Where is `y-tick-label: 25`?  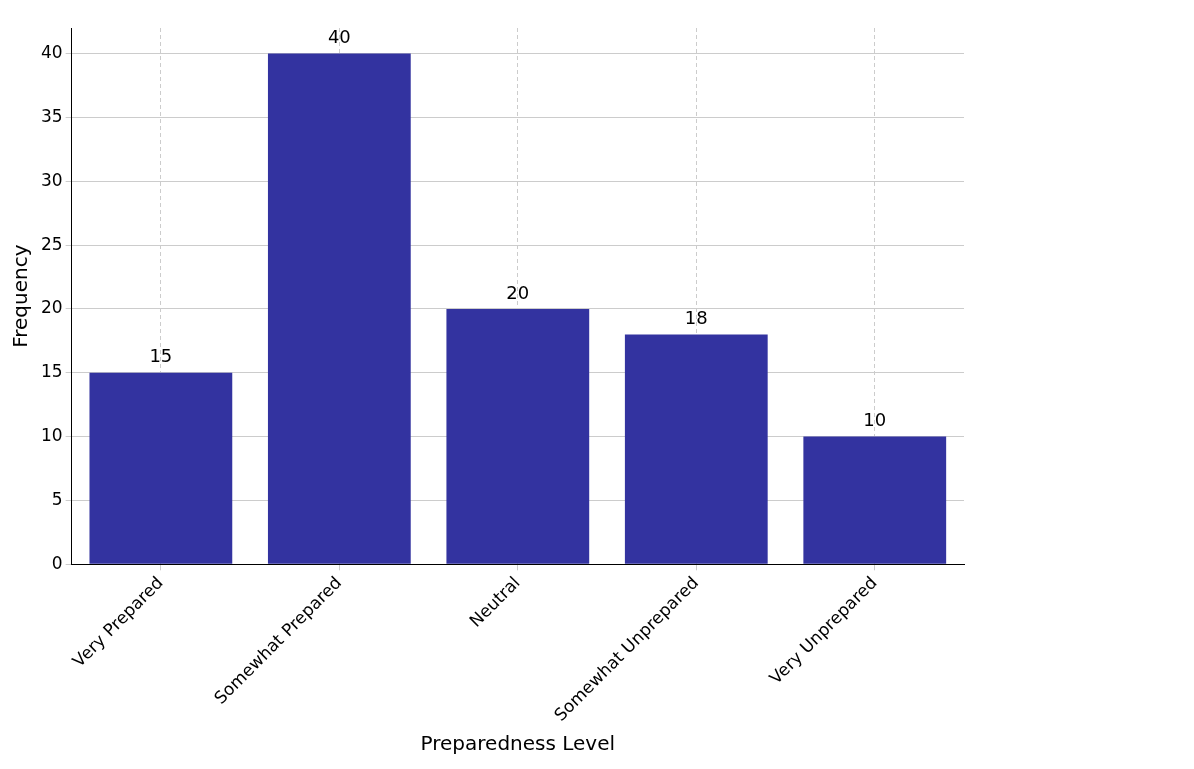 y-tick-label: 25 is located at coordinates (51, 243).